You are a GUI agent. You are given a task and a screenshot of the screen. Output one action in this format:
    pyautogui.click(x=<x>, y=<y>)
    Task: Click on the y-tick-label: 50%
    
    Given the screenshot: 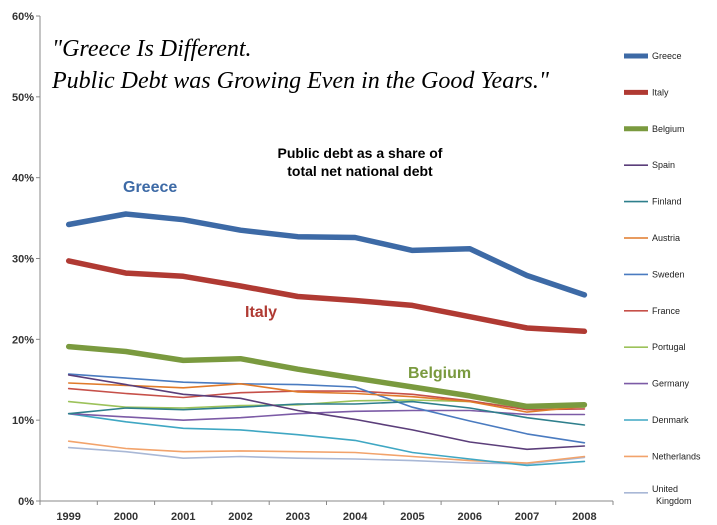 What is the action you would take?
    pyautogui.click(x=23, y=98)
    